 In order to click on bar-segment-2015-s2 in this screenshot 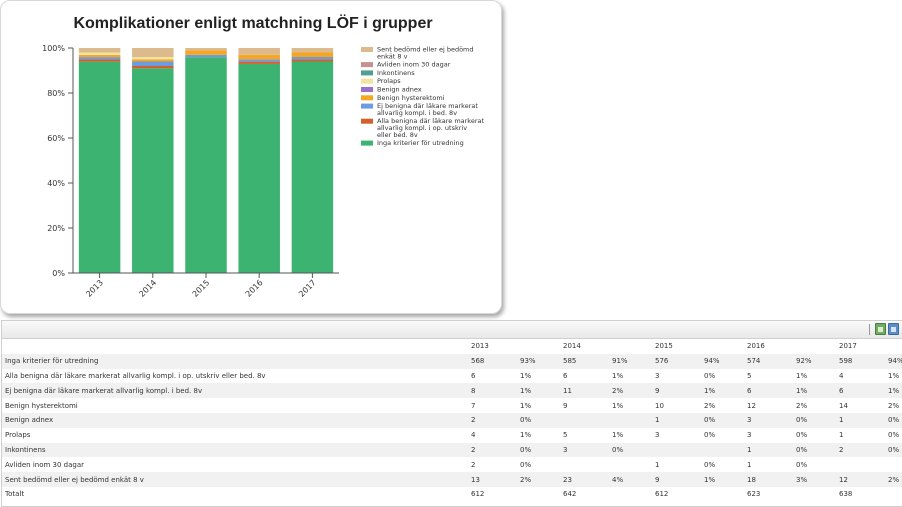, I will do `click(206, 56)`.